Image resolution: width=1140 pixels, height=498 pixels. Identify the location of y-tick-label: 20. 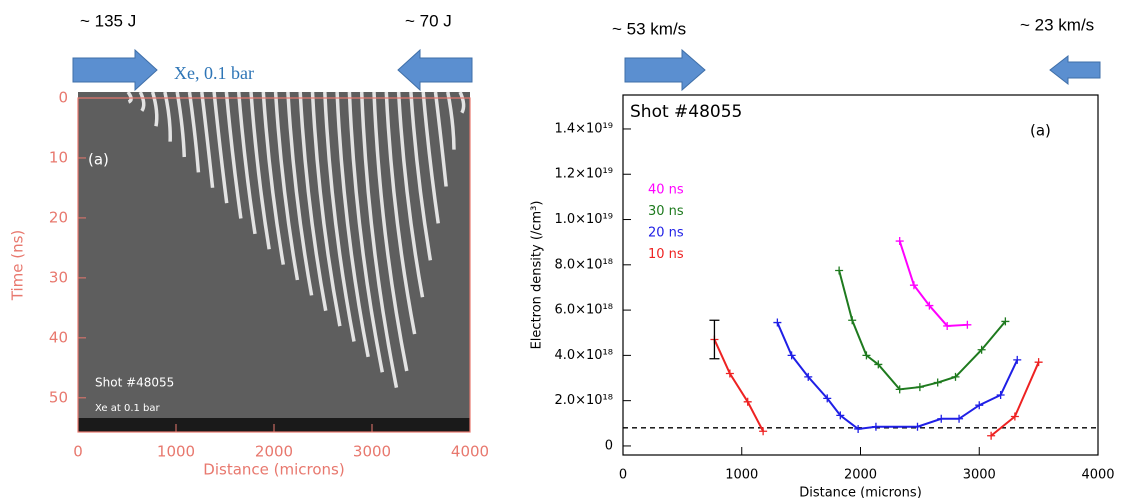
(58, 217).